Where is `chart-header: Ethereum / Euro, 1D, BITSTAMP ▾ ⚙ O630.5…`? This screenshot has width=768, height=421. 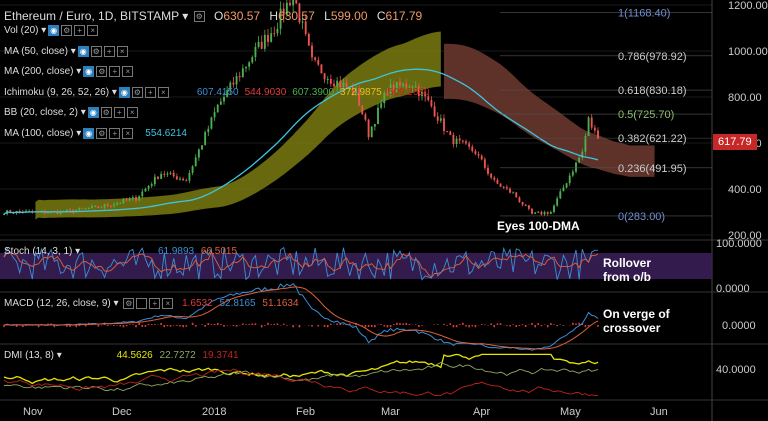 chart-header: Ethereum / Euro, 1D, BITSTAMP ▾ ⚙ O630.5… is located at coordinates (213, 16).